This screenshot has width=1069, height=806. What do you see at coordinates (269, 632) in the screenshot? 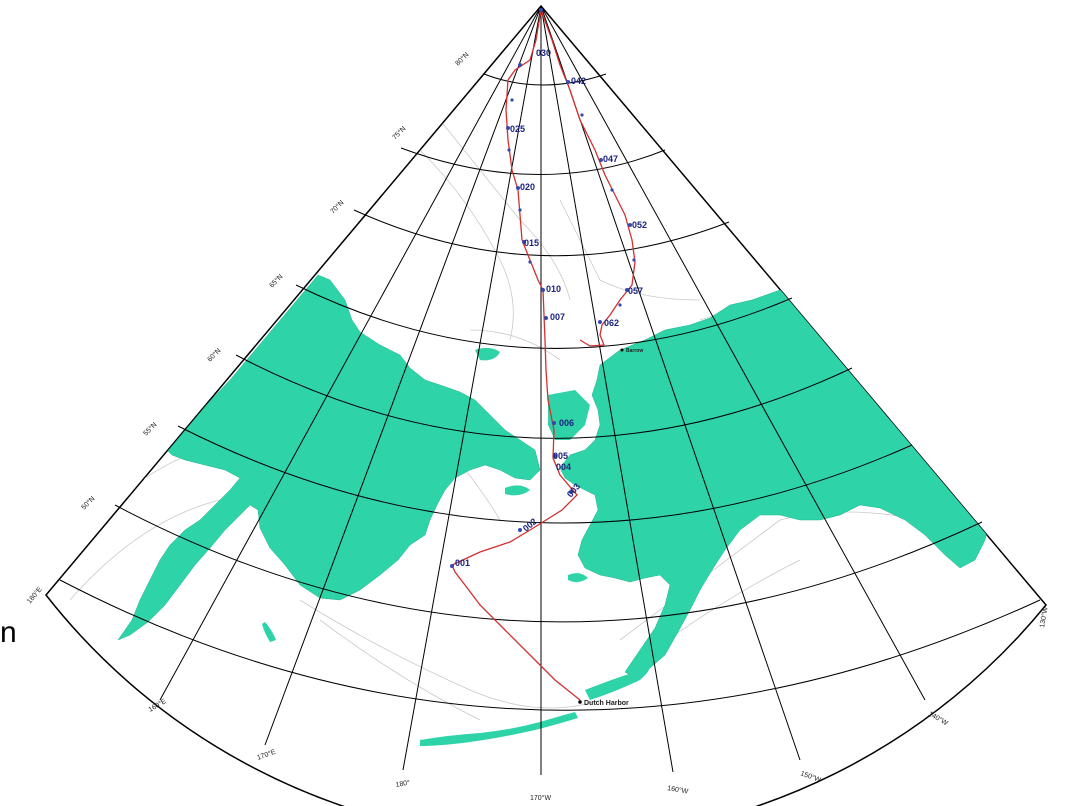
I see `land-commander-islands` at bounding box center [269, 632].